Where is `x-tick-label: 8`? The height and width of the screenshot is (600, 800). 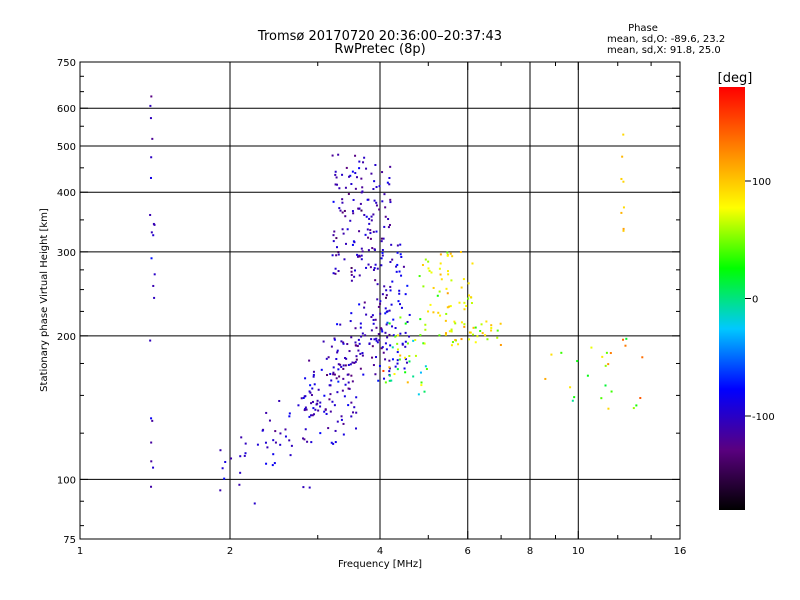
x-tick-label: 8 is located at coordinates (530, 551).